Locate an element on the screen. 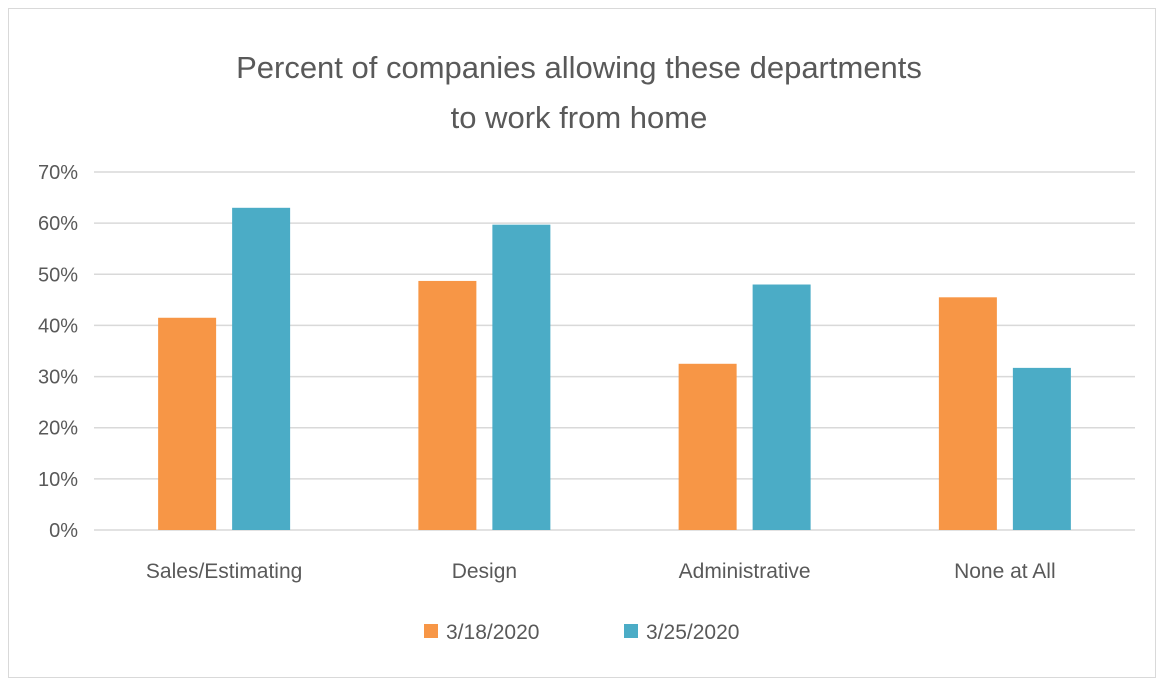 The width and height of the screenshot is (1157, 679). y-tick-label: 30% is located at coordinates (58, 378).